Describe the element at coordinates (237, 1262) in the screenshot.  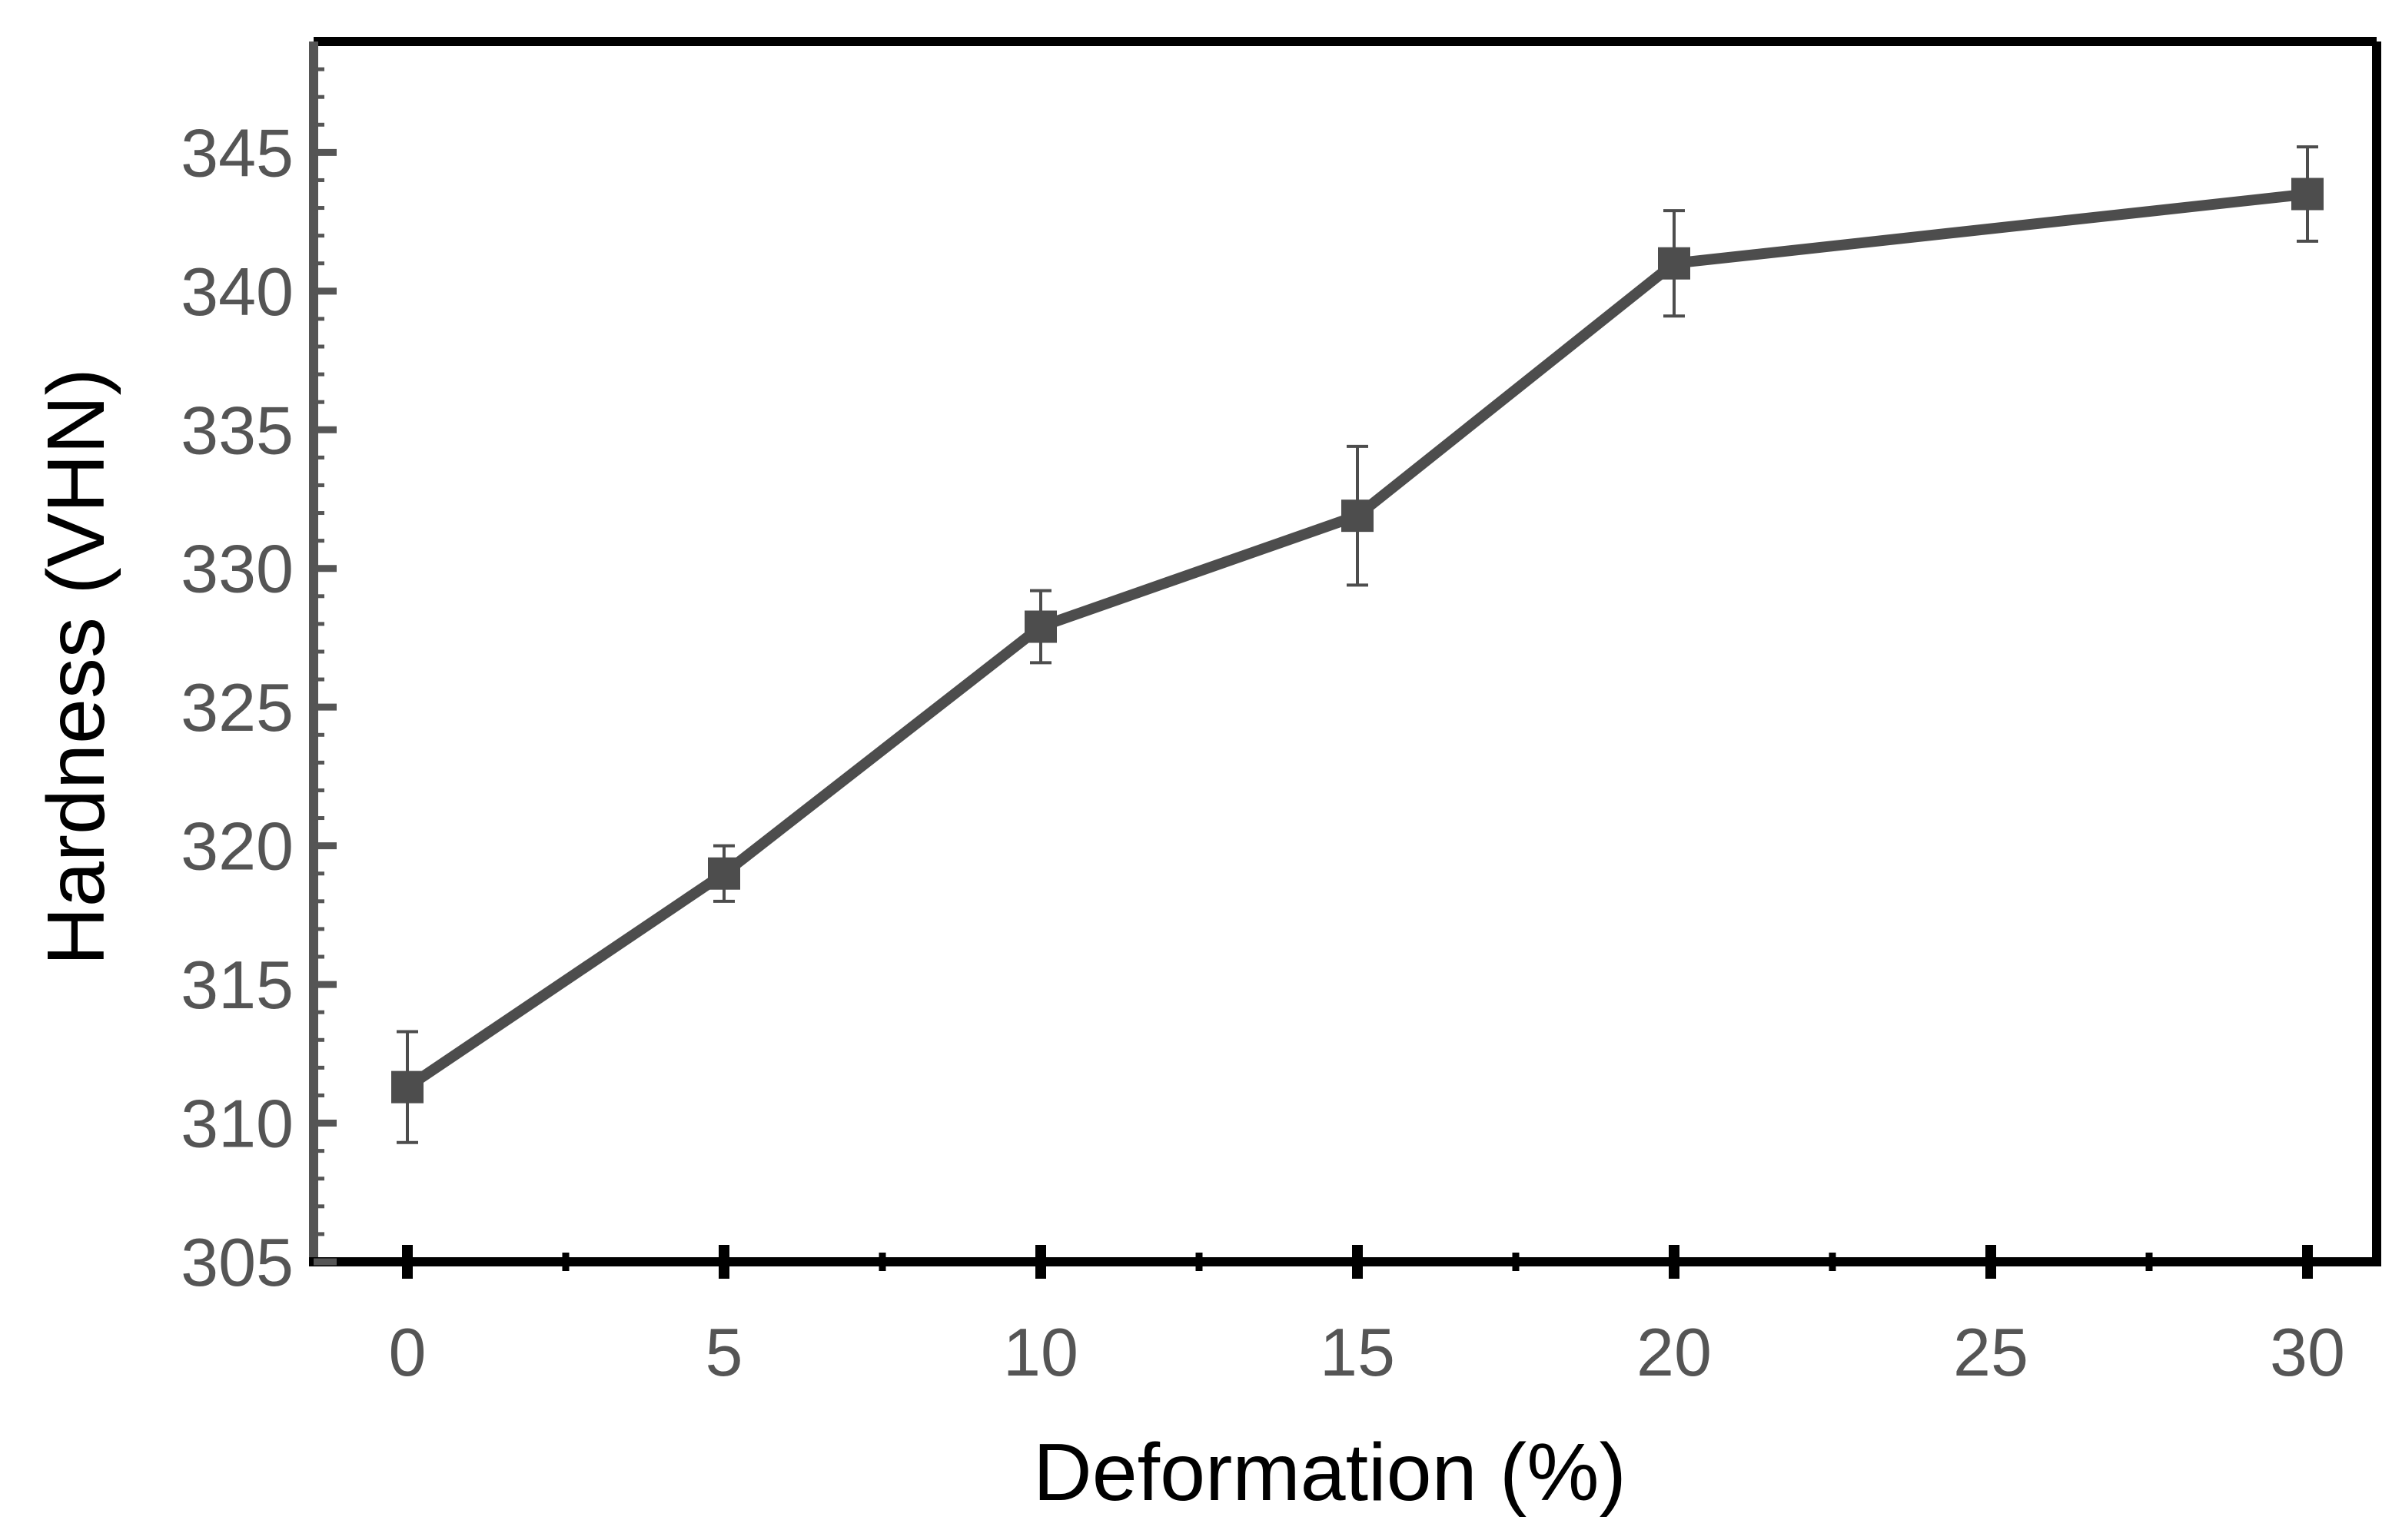
I see `y-tick-label: 305` at that location.